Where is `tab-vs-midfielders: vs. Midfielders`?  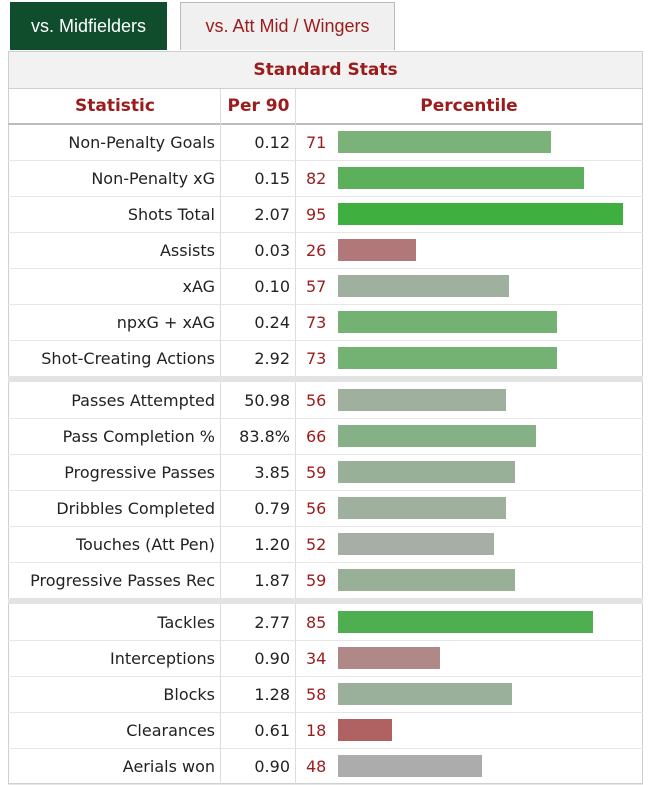 tab-vs-midfielders: vs. Midfielders is located at coordinates (88, 26).